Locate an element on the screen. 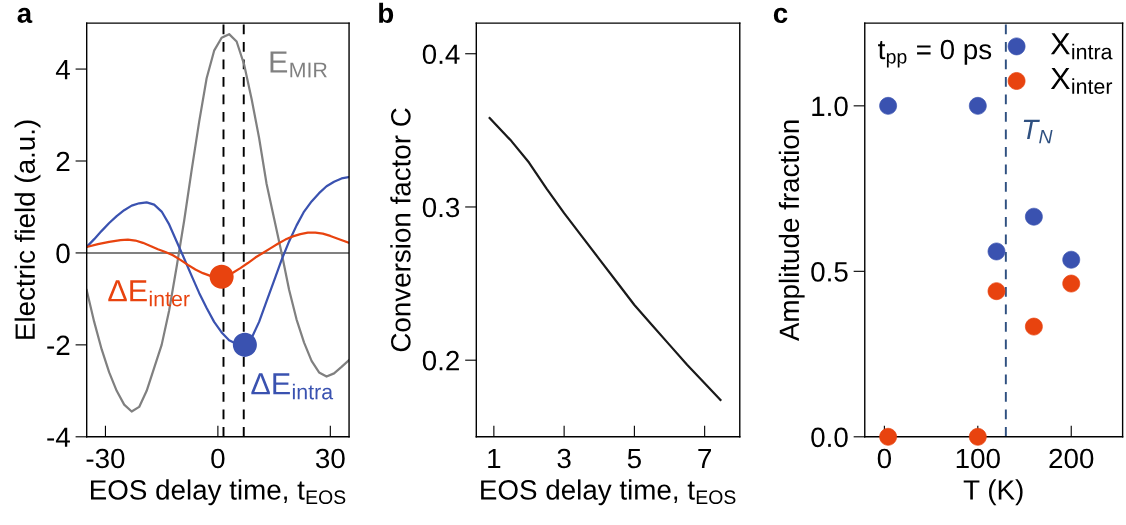 The width and height of the screenshot is (1126, 525). y-tick-label: 0.3 is located at coordinates (441, 207).